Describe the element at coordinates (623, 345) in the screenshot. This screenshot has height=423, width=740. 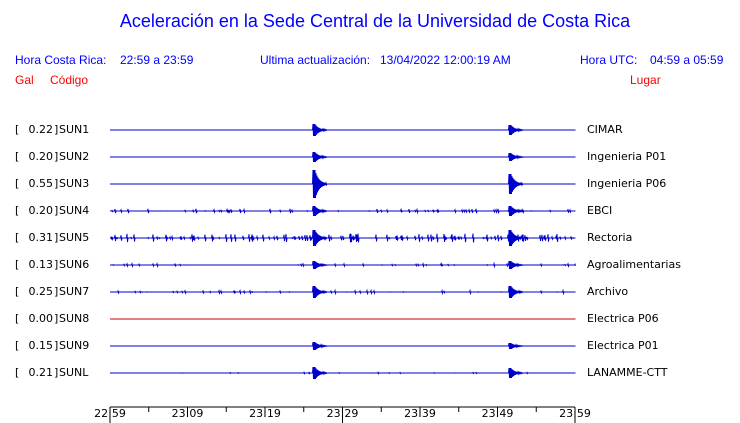
I see `station-place: Electrica P01` at that location.